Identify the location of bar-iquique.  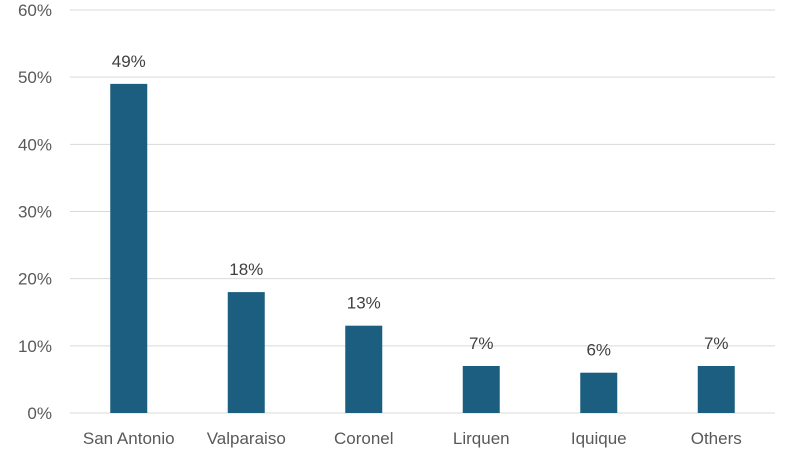
(599, 392).